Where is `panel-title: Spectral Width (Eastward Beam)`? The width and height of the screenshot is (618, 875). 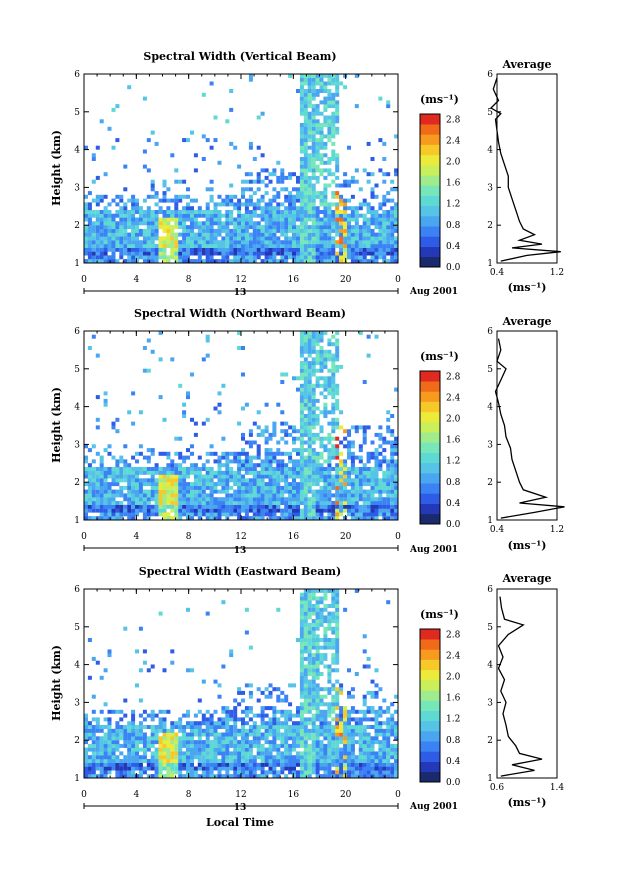
panel-title: Spectral Width (Eastward Beam) is located at coordinates (240, 571).